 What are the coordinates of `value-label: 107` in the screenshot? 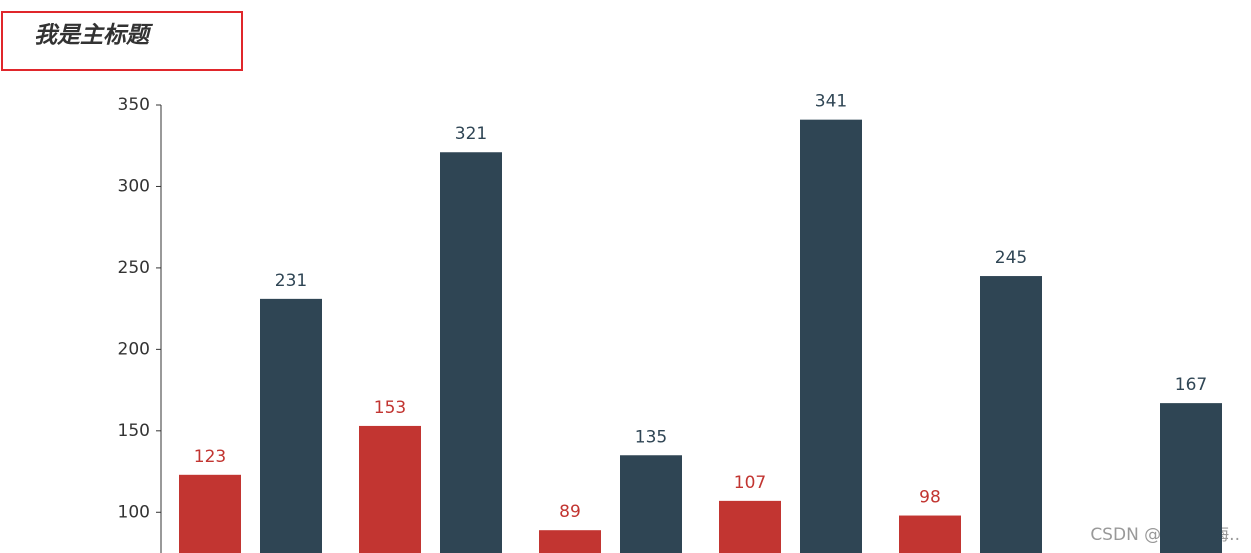 It's located at (750, 483).